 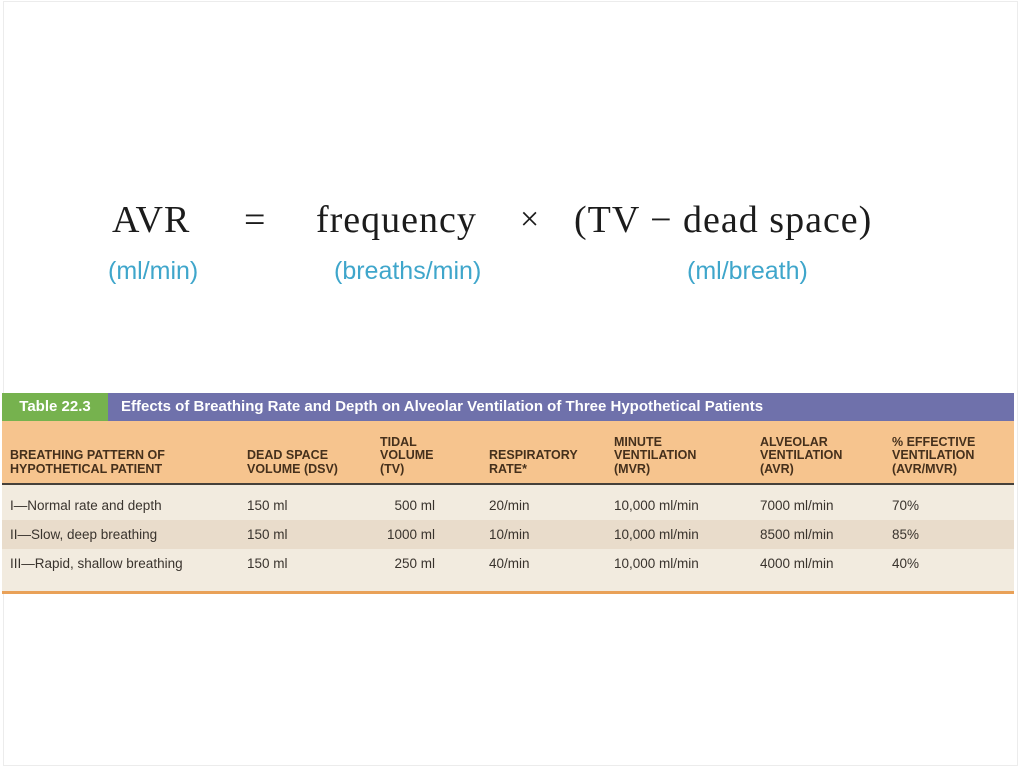 I want to click on table-cell: 40%, so click(x=906, y=563).